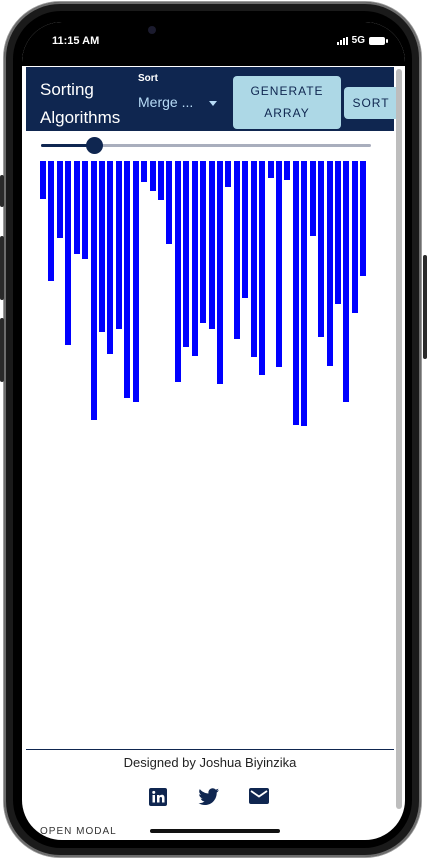 Image resolution: width=427 pixels, height=861 pixels. I want to click on side-button, so click(2, 191).